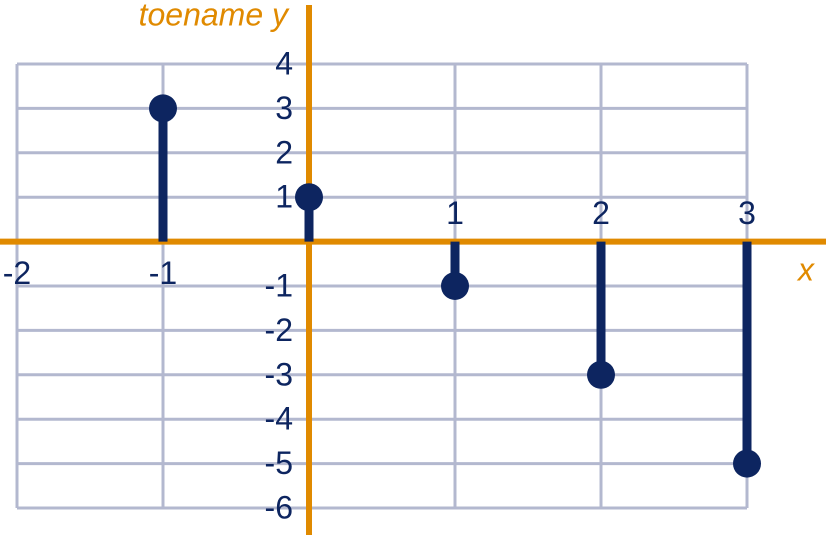 This screenshot has height=537, width=828. Describe the element at coordinates (17, 273) in the screenshot. I see `x-tick-label: -2` at that location.